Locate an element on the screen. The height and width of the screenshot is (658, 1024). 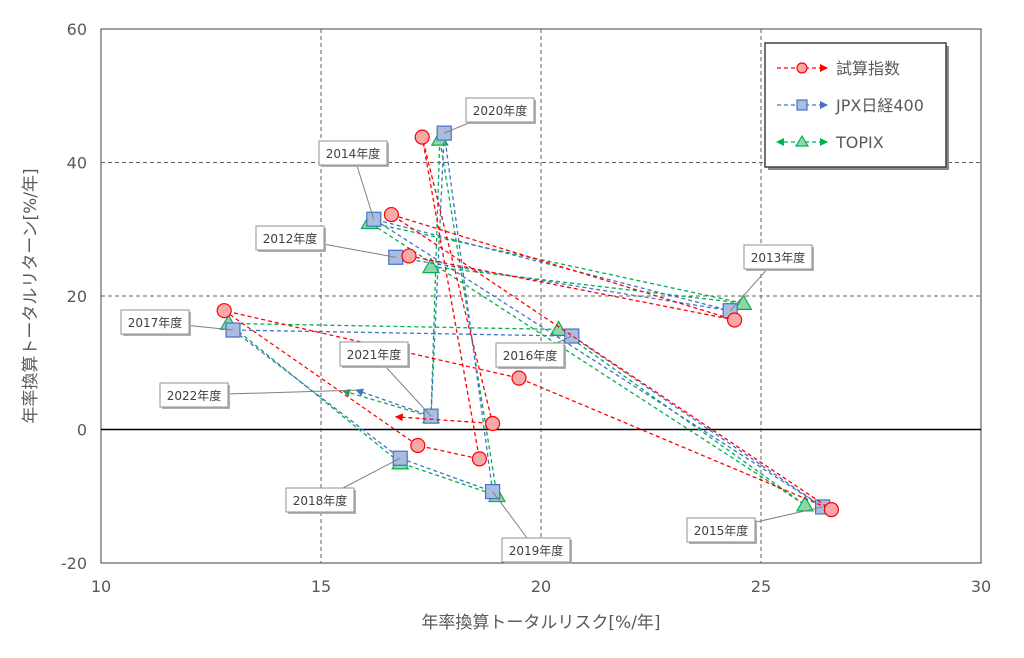
callout-label: 2020年度 is located at coordinates (500, 110).